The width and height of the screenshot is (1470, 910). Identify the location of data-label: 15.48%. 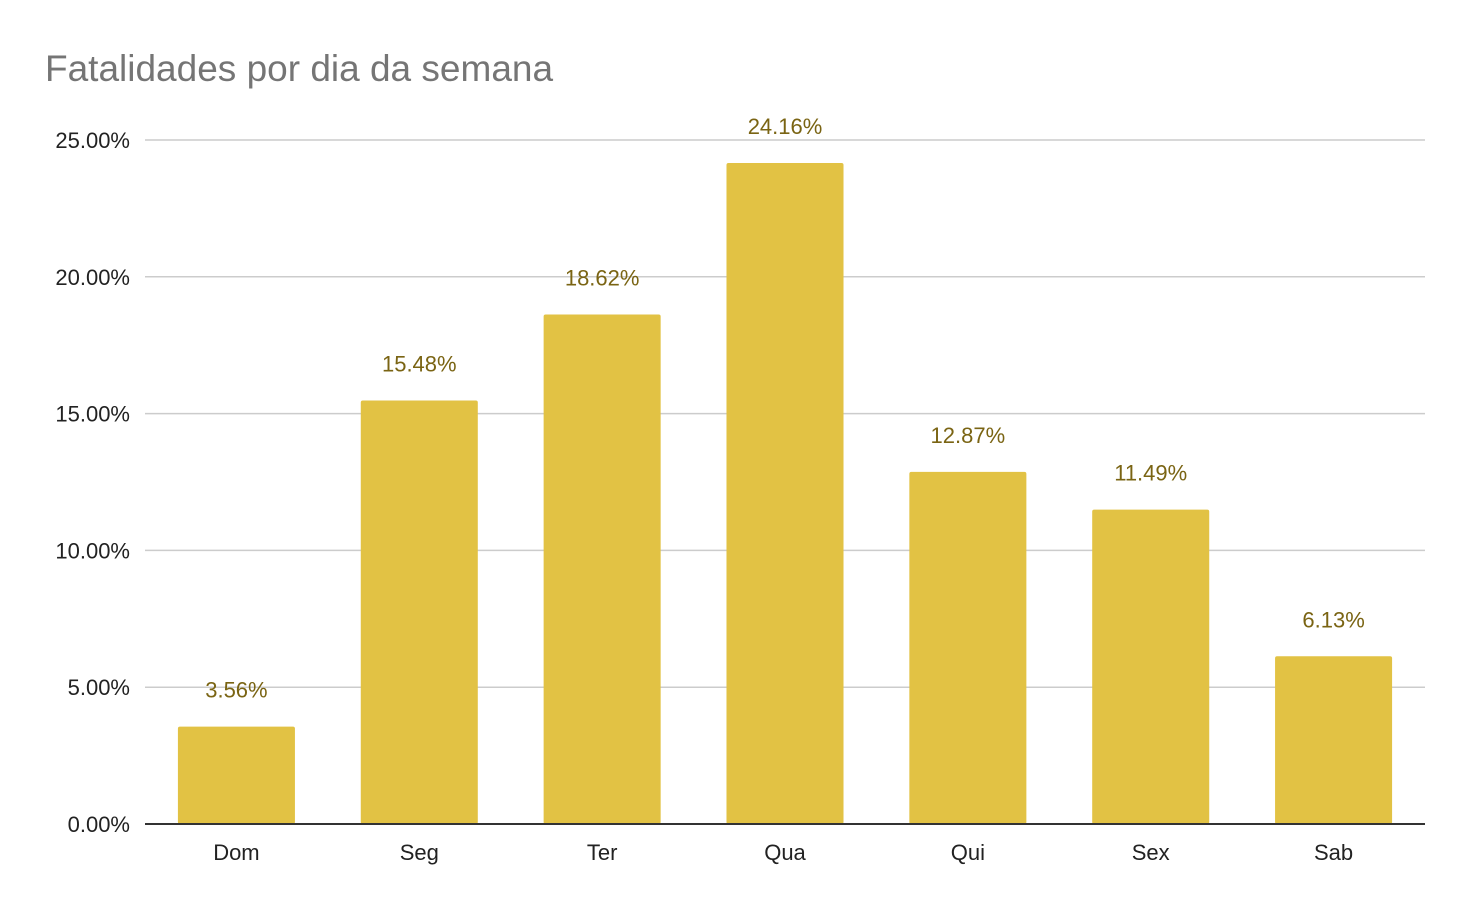
(419, 363).